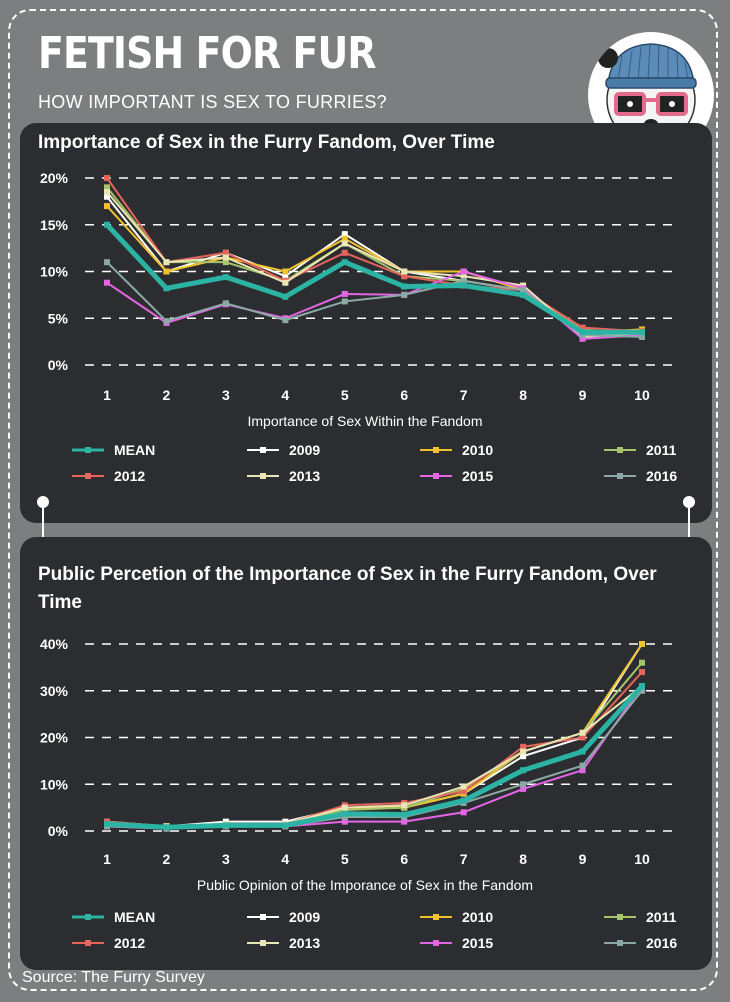  What do you see at coordinates (58, 318) in the screenshot?
I see `y-tick-label: 5%` at bounding box center [58, 318].